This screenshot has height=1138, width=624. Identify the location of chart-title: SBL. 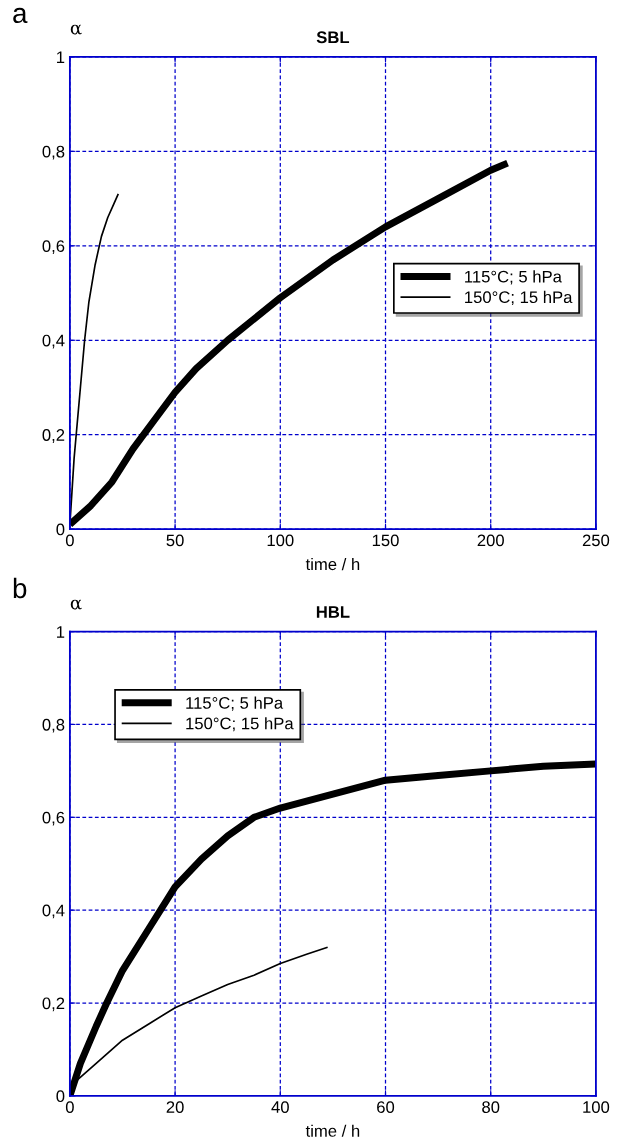
(333, 37).